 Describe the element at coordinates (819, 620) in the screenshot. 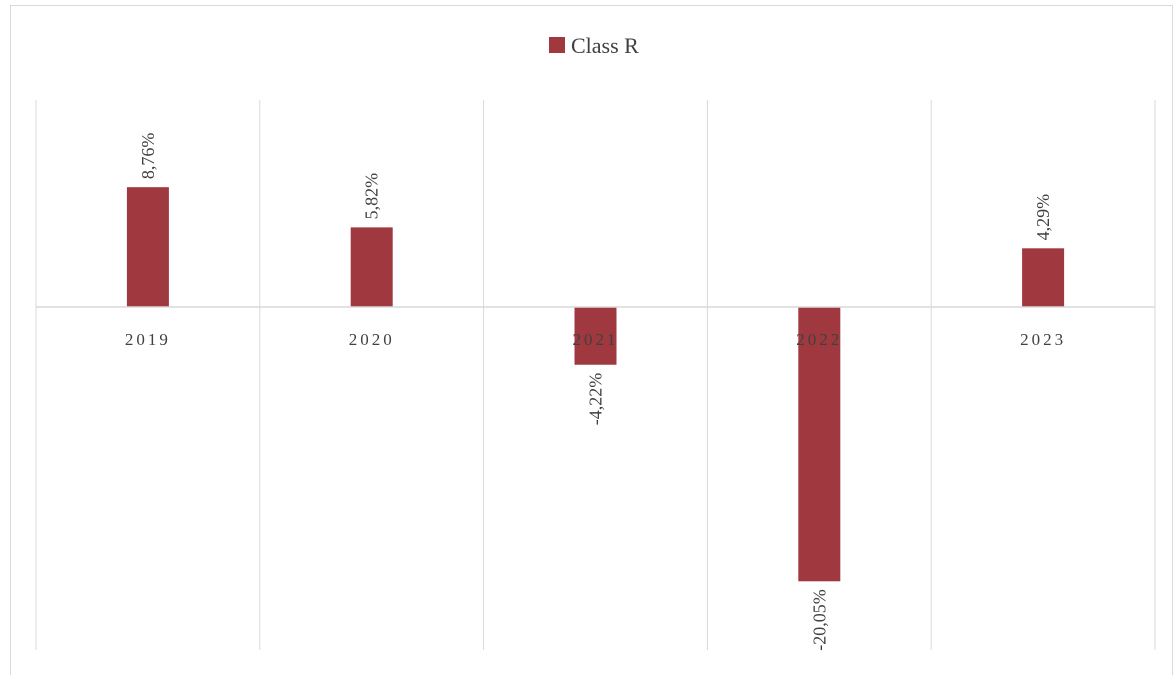

I see `data-label-2022: -20,05%` at that location.